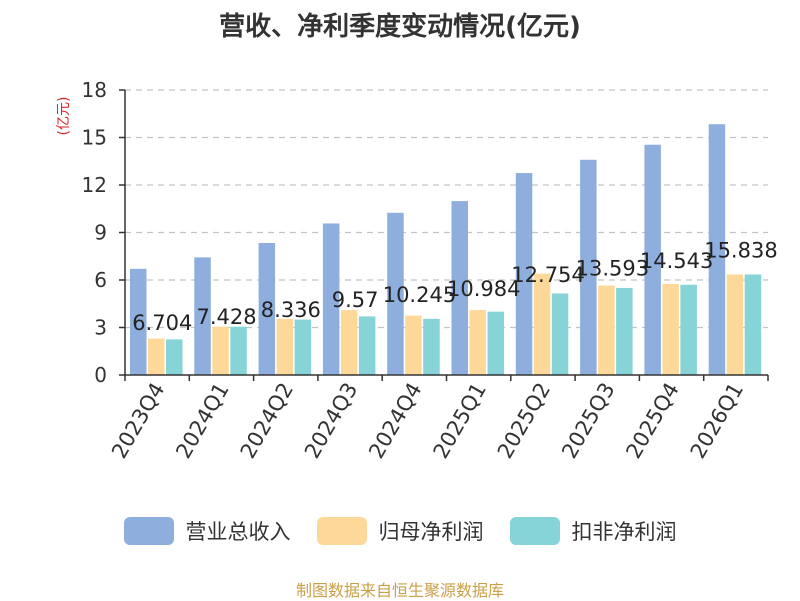 This screenshot has height=601, width=800. Describe the element at coordinates (64, 116) in the screenshot. I see `y-axis-label: (亿元)` at that location.